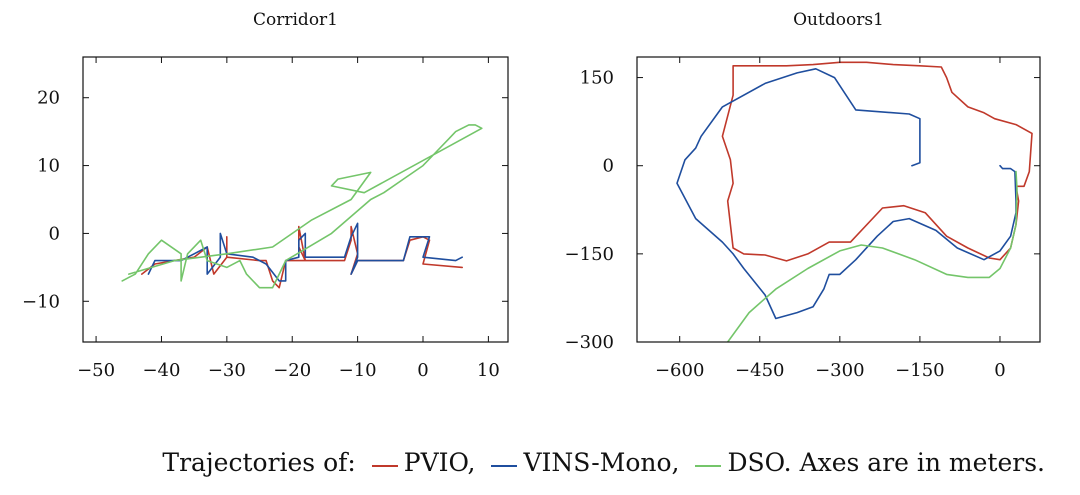 The width and height of the screenshot is (1080, 495). What do you see at coordinates (439, 462) in the screenshot?
I see `legend-label-pvio: PVIO,` at bounding box center [439, 462].